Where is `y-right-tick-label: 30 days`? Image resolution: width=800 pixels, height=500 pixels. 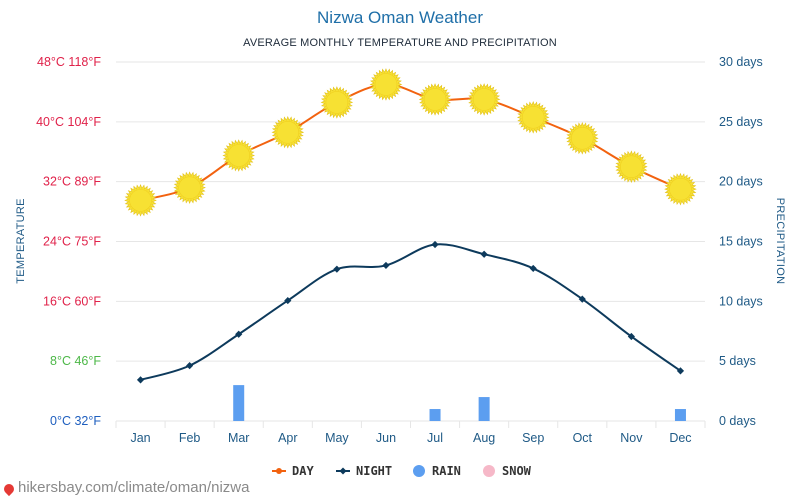
y-right-tick-label: 30 days is located at coordinates (741, 62).